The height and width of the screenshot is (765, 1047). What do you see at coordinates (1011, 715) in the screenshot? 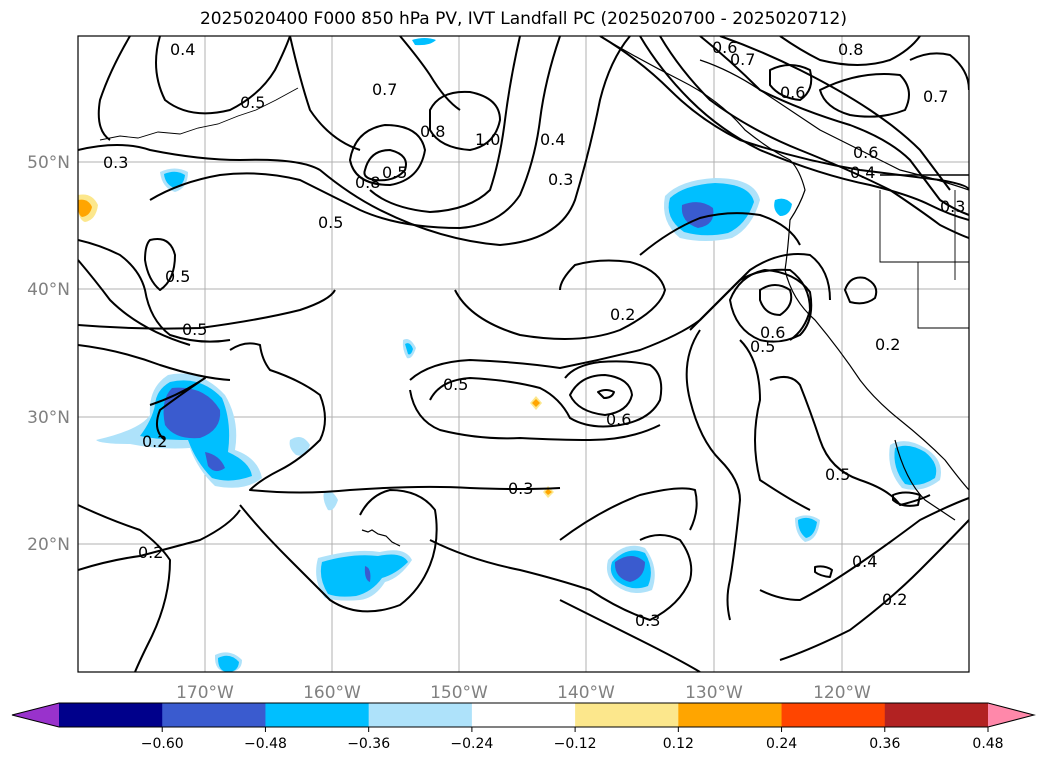
I see `colorbar-extend-high` at bounding box center [1011, 715].